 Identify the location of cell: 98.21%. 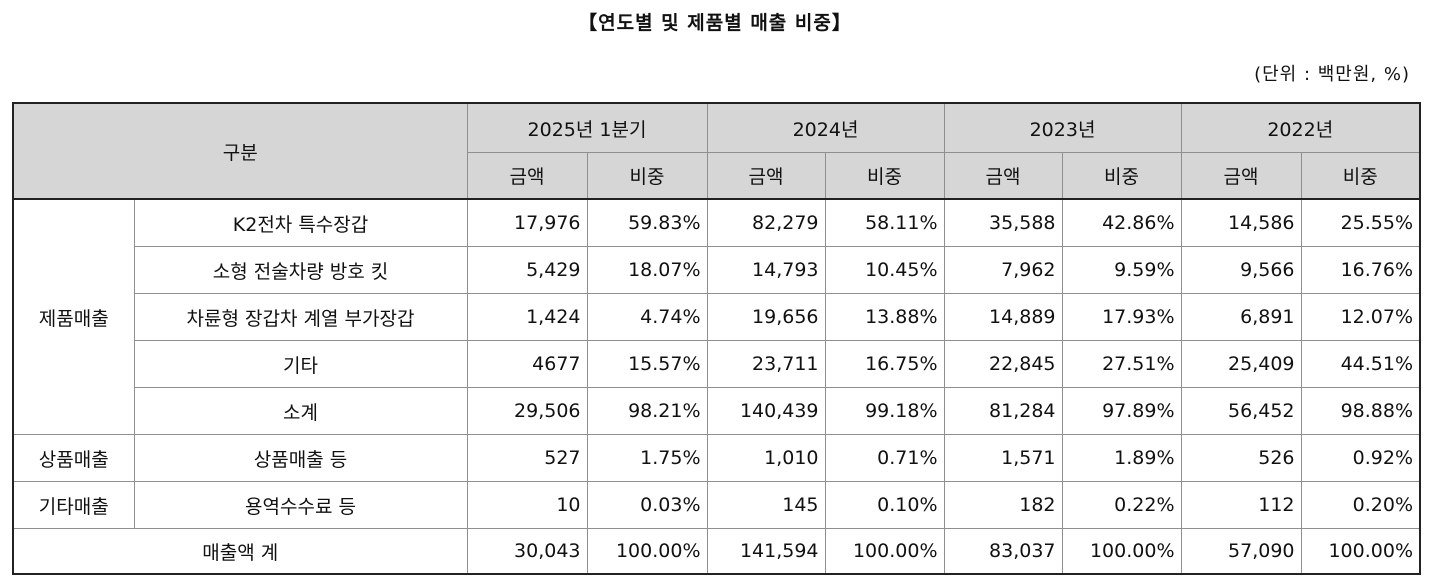
(647, 411).